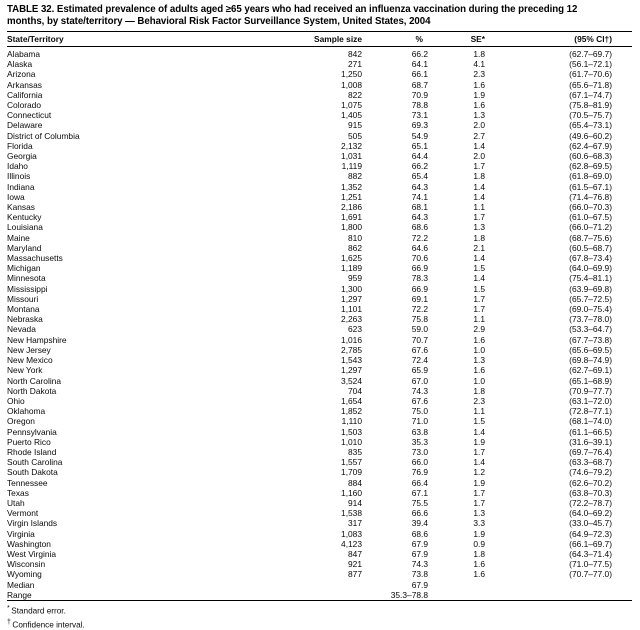 The image size is (640, 630). I want to click on table-row: Vermont 1,538 66.6 1.3 (64.0–69.2), so click(319, 513).